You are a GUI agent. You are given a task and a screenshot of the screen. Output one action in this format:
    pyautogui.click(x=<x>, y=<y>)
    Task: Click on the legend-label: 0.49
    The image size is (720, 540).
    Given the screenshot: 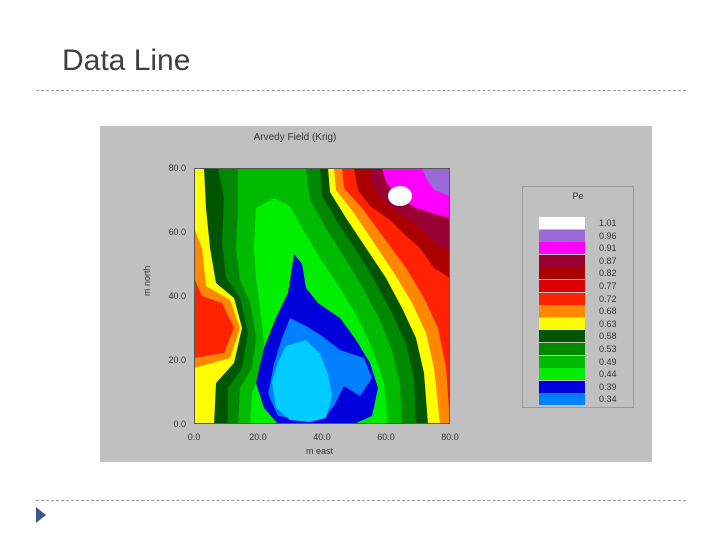 What is the action you would take?
    pyautogui.click(x=608, y=361)
    